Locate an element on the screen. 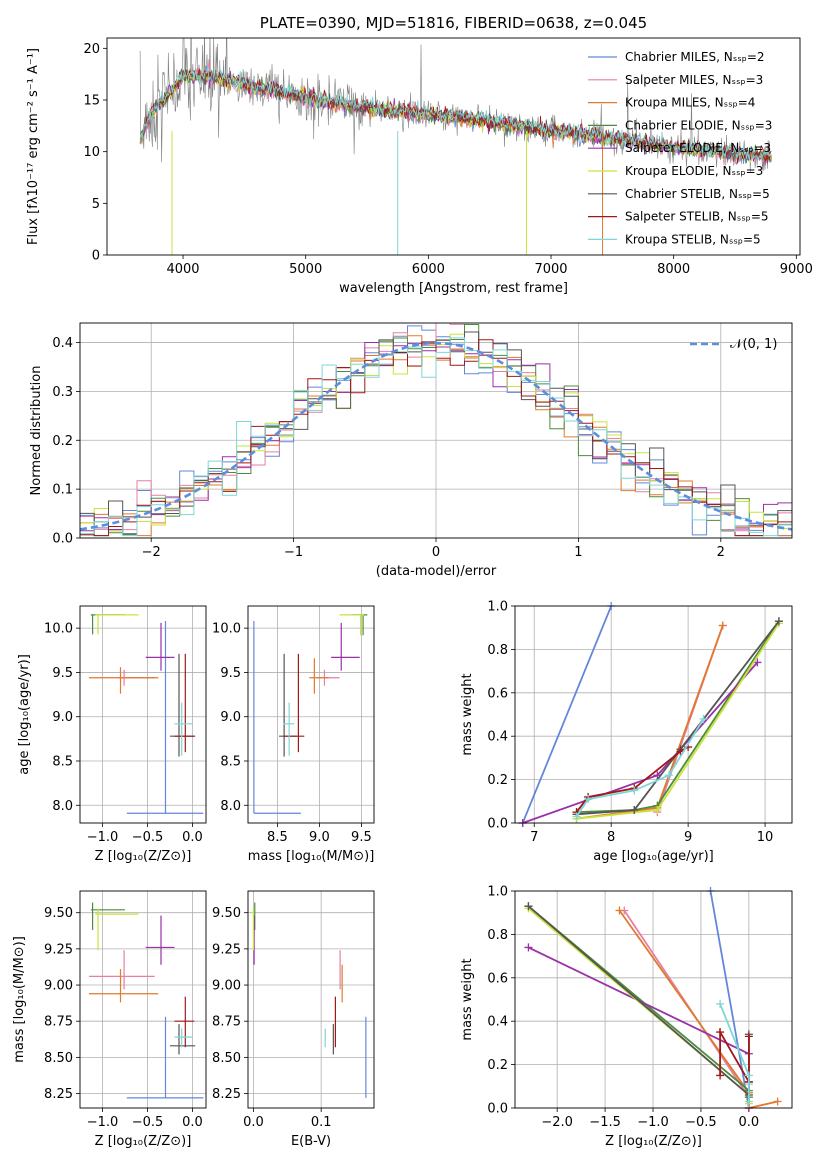 This screenshot has height=1170, width=819. residual-histogram-cyan is located at coordinates (436, 437).